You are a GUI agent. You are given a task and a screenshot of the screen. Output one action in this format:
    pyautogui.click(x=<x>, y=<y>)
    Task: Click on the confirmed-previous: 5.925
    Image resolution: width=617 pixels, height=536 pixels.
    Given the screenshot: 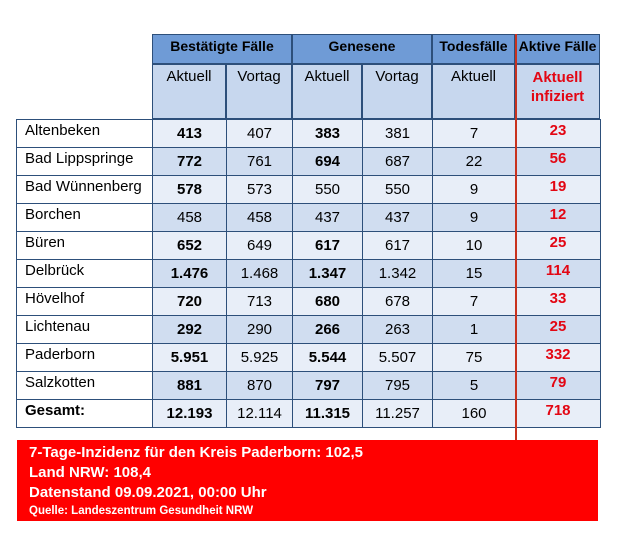 What is the action you would take?
    pyautogui.click(x=259, y=357)
    